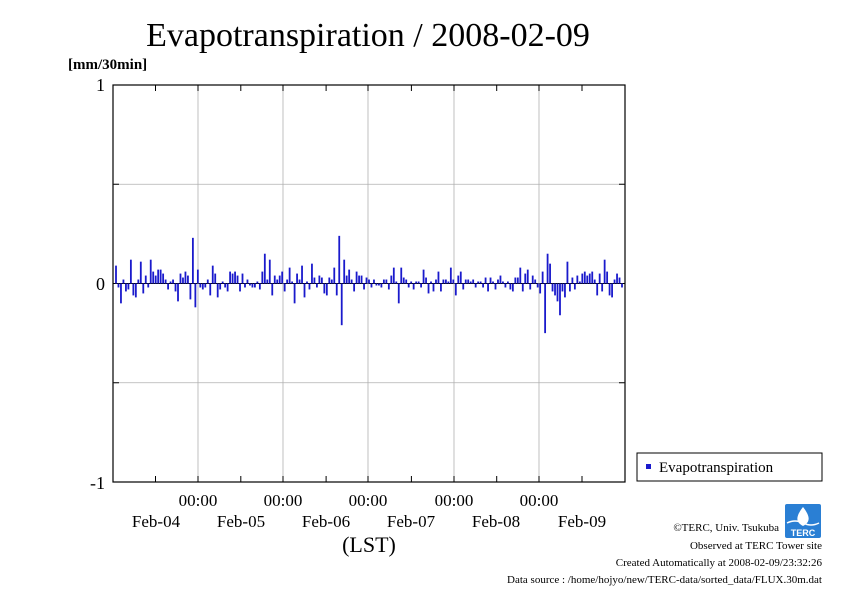  I want to click on logo-text: TERC, so click(803, 533).